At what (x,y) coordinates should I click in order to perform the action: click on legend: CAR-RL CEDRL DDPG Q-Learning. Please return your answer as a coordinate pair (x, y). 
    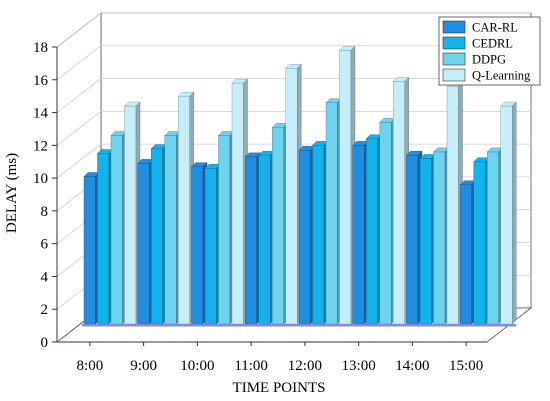
    Looking at the image, I should click on (489, 51).